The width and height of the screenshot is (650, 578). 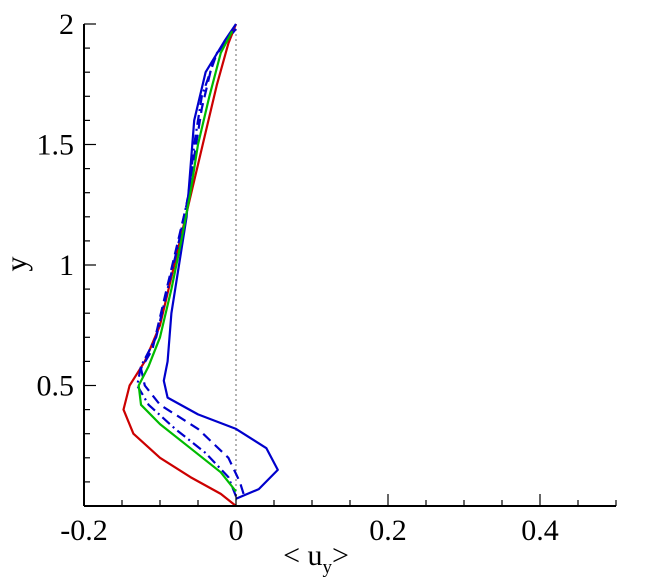 I want to click on x-axis-title: < uy>, so click(x=316, y=558).